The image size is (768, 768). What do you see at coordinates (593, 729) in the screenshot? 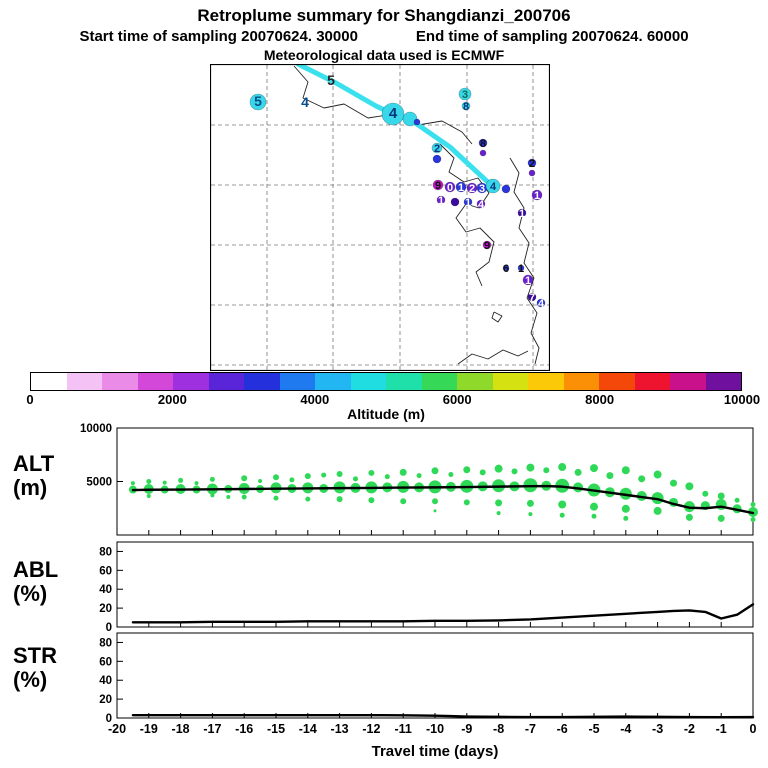
I see `x-tick-label: -5` at bounding box center [593, 729].